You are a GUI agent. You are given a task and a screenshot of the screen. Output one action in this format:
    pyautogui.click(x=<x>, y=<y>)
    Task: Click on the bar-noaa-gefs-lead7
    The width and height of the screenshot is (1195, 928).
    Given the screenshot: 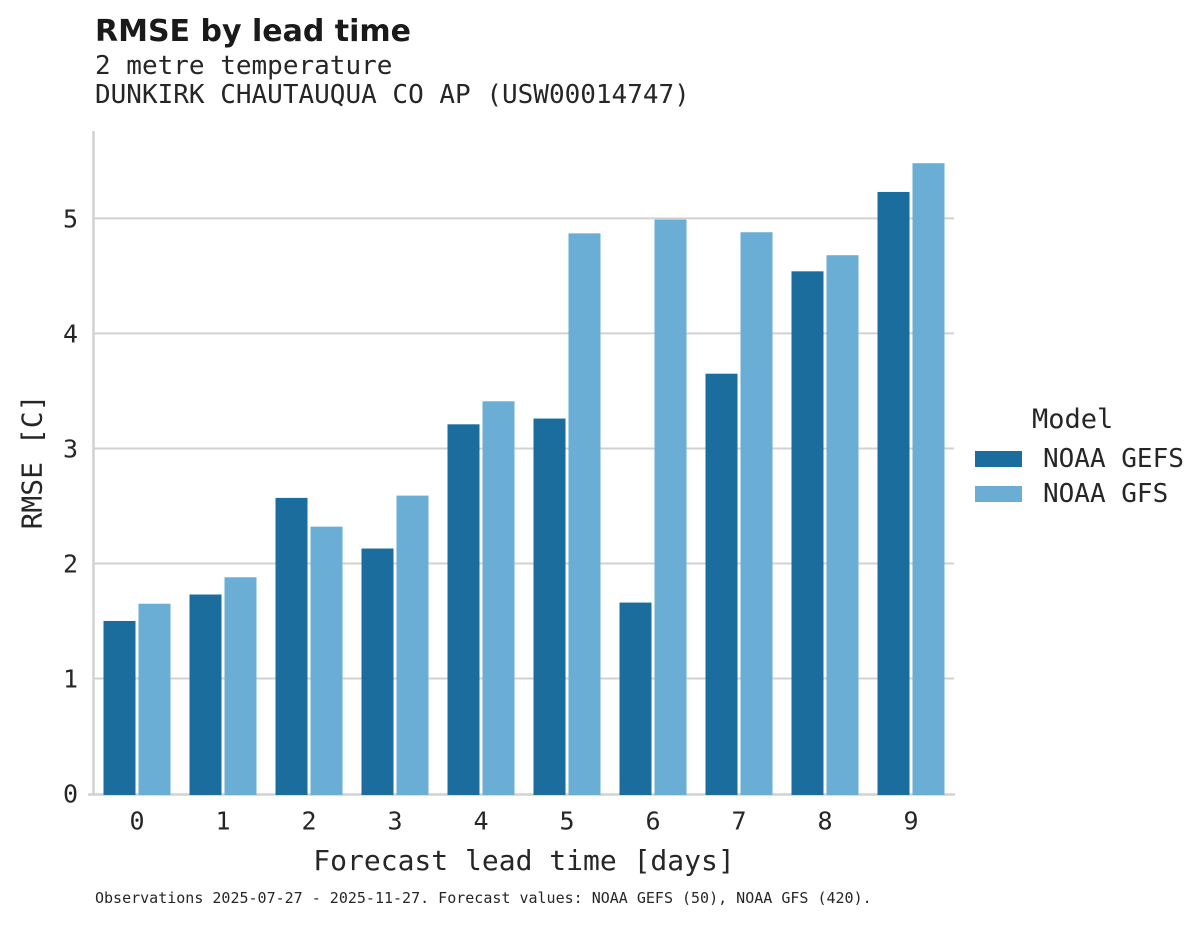 What is the action you would take?
    pyautogui.click(x=721, y=584)
    